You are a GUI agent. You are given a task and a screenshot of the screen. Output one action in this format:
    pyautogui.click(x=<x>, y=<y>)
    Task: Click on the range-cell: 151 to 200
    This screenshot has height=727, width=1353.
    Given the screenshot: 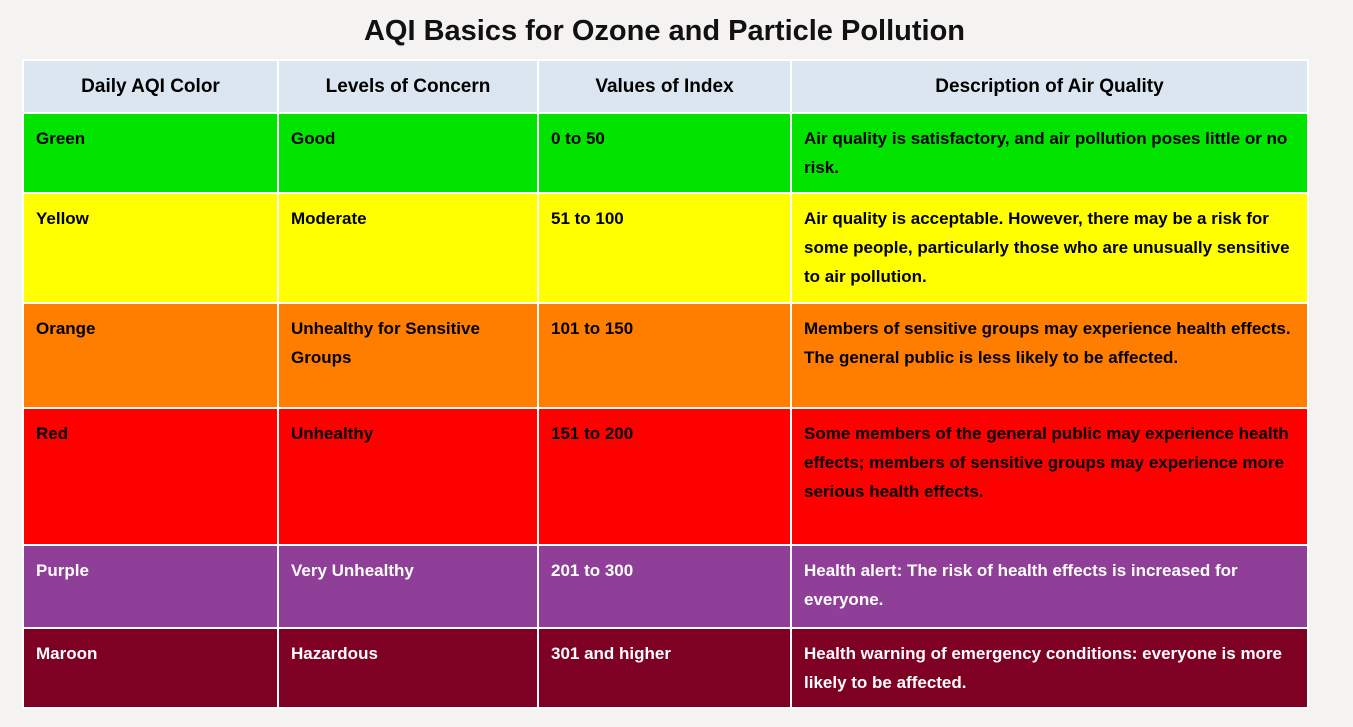 What is the action you would take?
    pyautogui.click(x=664, y=476)
    